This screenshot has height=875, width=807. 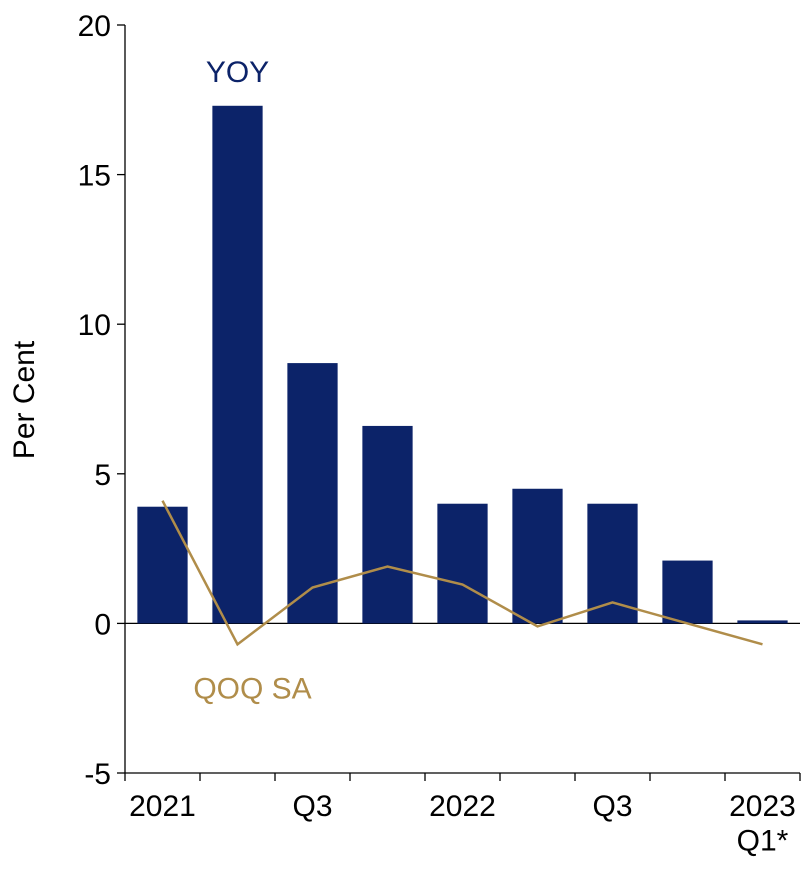 I want to click on x-tick-label: 2023 Q1*, so click(x=762, y=824).